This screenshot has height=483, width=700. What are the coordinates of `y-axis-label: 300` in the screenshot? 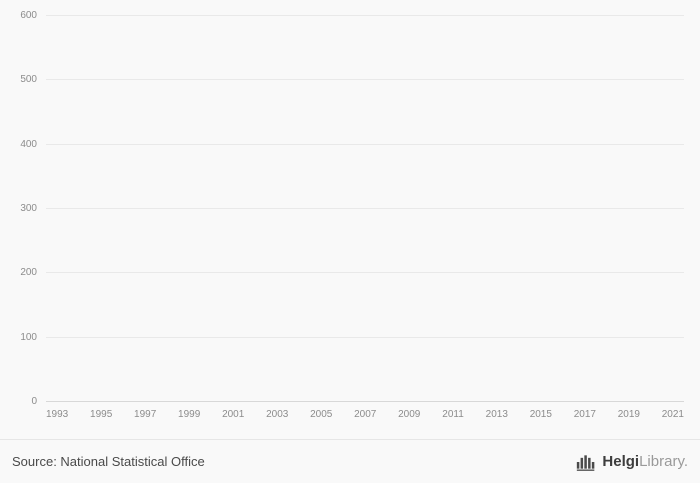 It's located at (28, 208).